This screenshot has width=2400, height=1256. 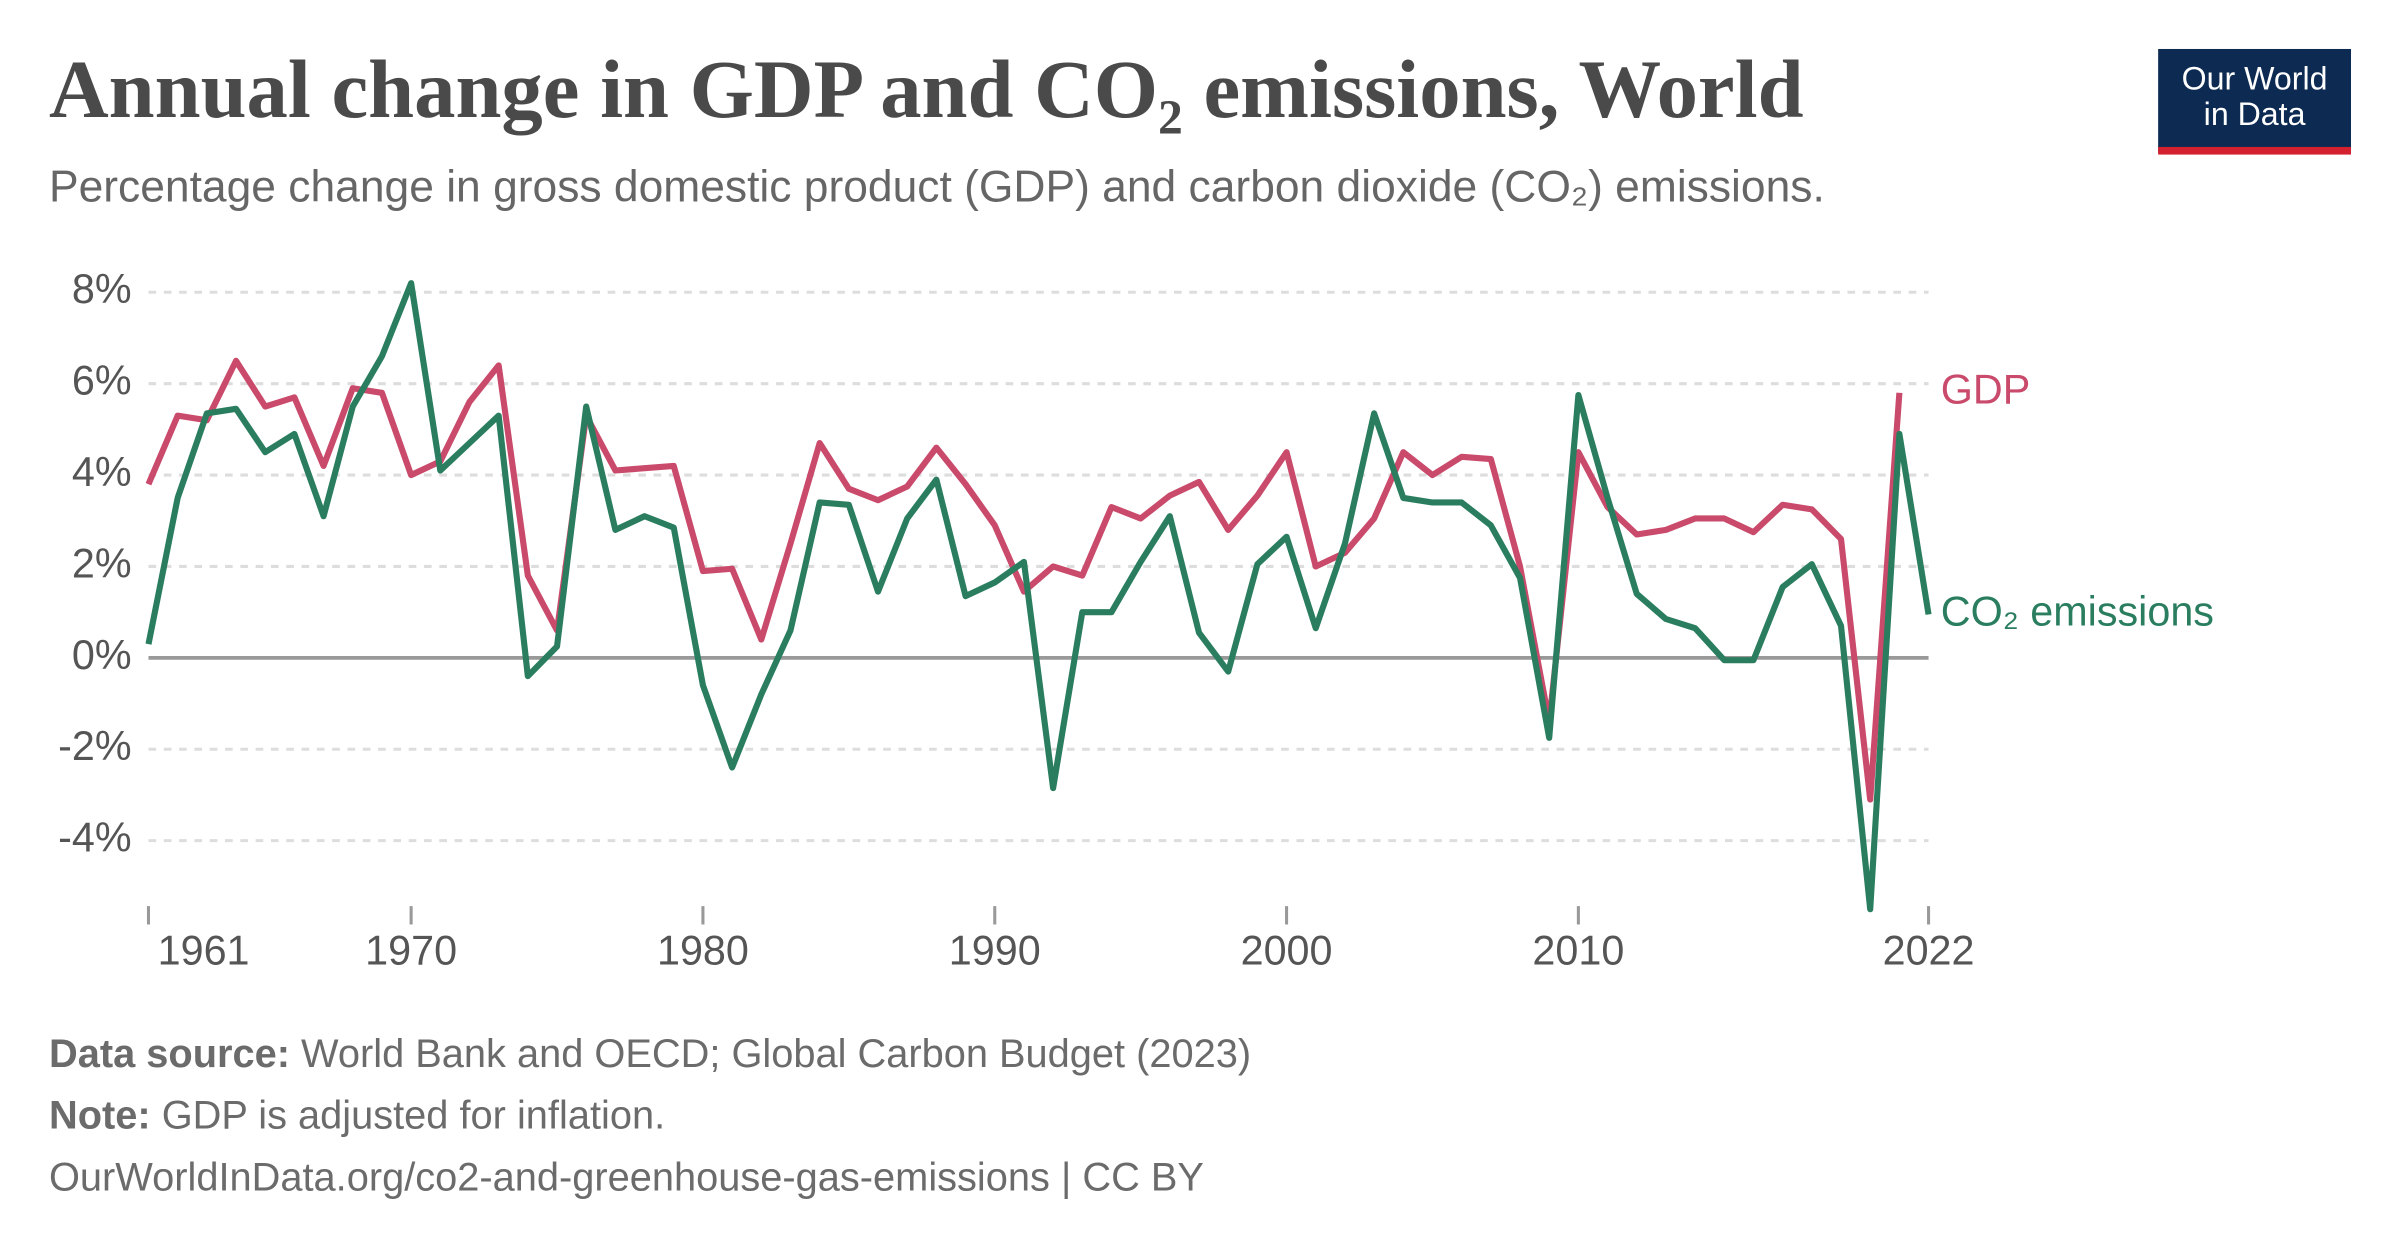 I want to click on logo-text: Our World, so click(x=2255, y=79).